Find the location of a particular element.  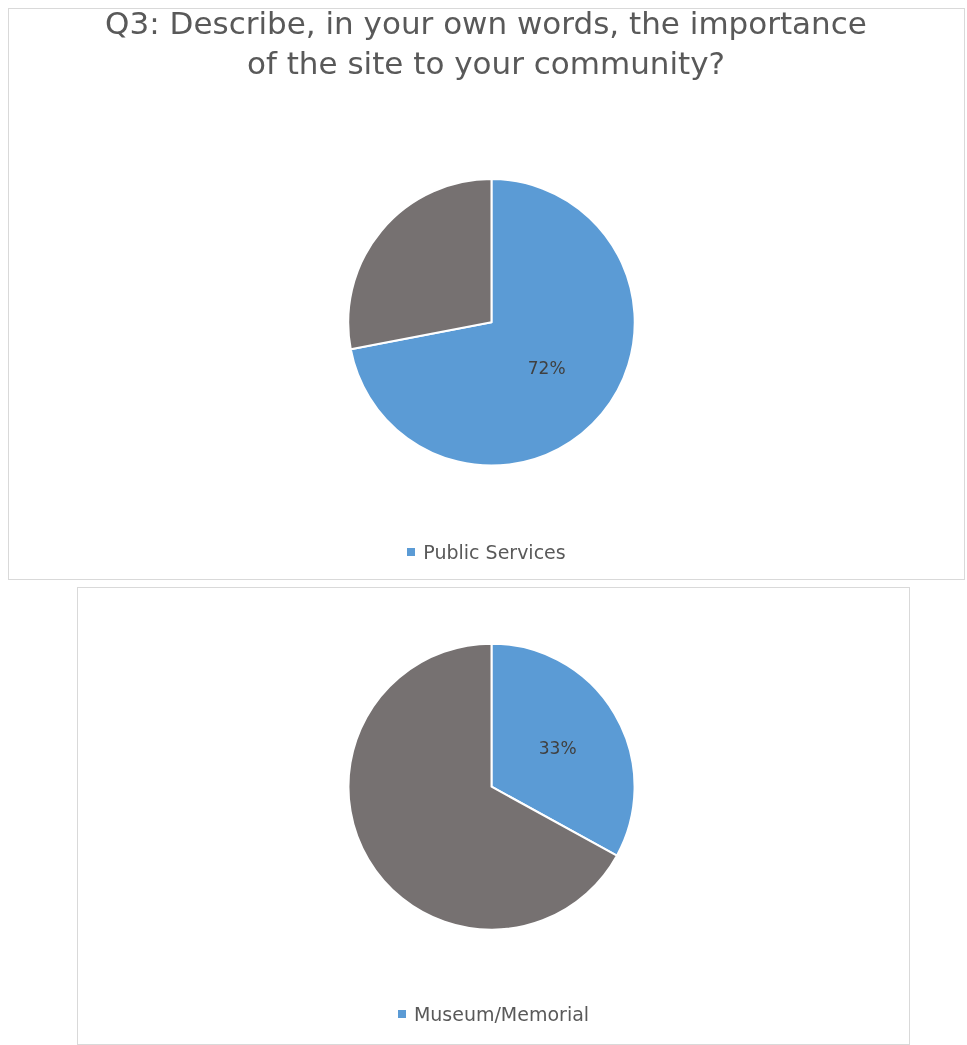

chart-title: Q3: Describe, in your own words, the importance of the site to your community? is located at coordinates (486, 43).